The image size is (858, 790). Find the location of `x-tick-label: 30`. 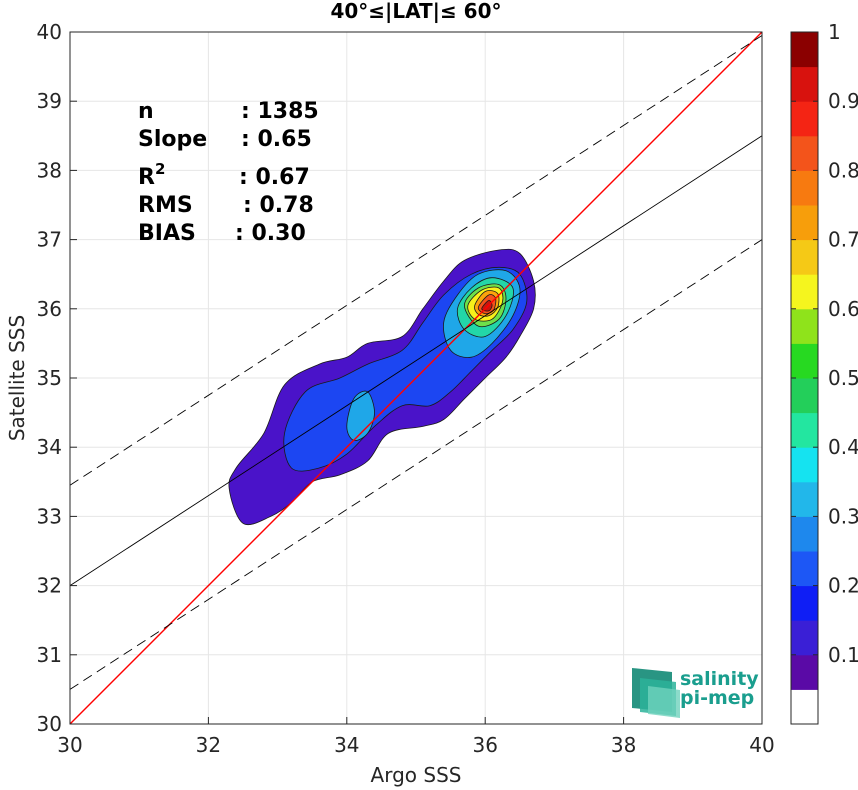

x-tick-label: 30 is located at coordinates (69, 745).